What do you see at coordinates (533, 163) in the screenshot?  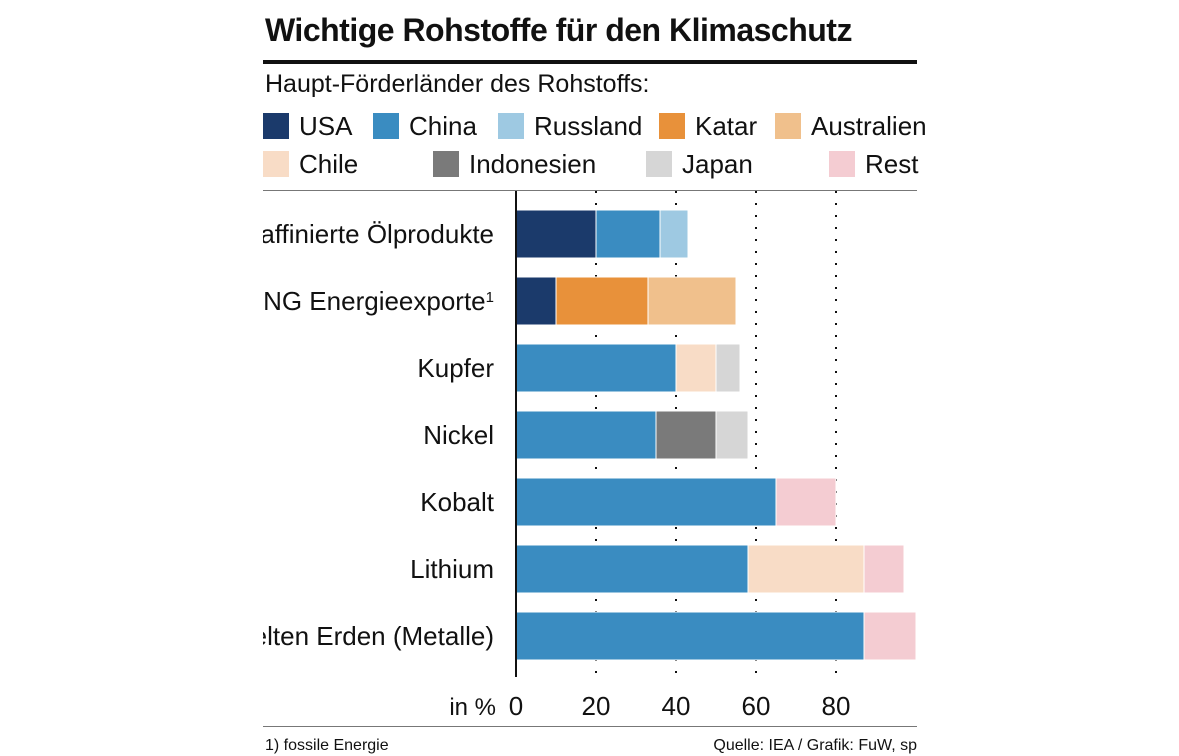 I see `legend-label-indonesien: Indonesien` at bounding box center [533, 163].